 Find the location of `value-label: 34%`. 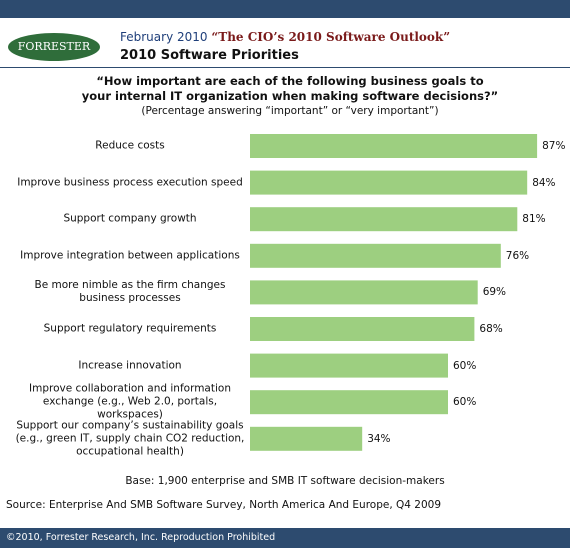

value-label: 34% is located at coordinates (379, 438).